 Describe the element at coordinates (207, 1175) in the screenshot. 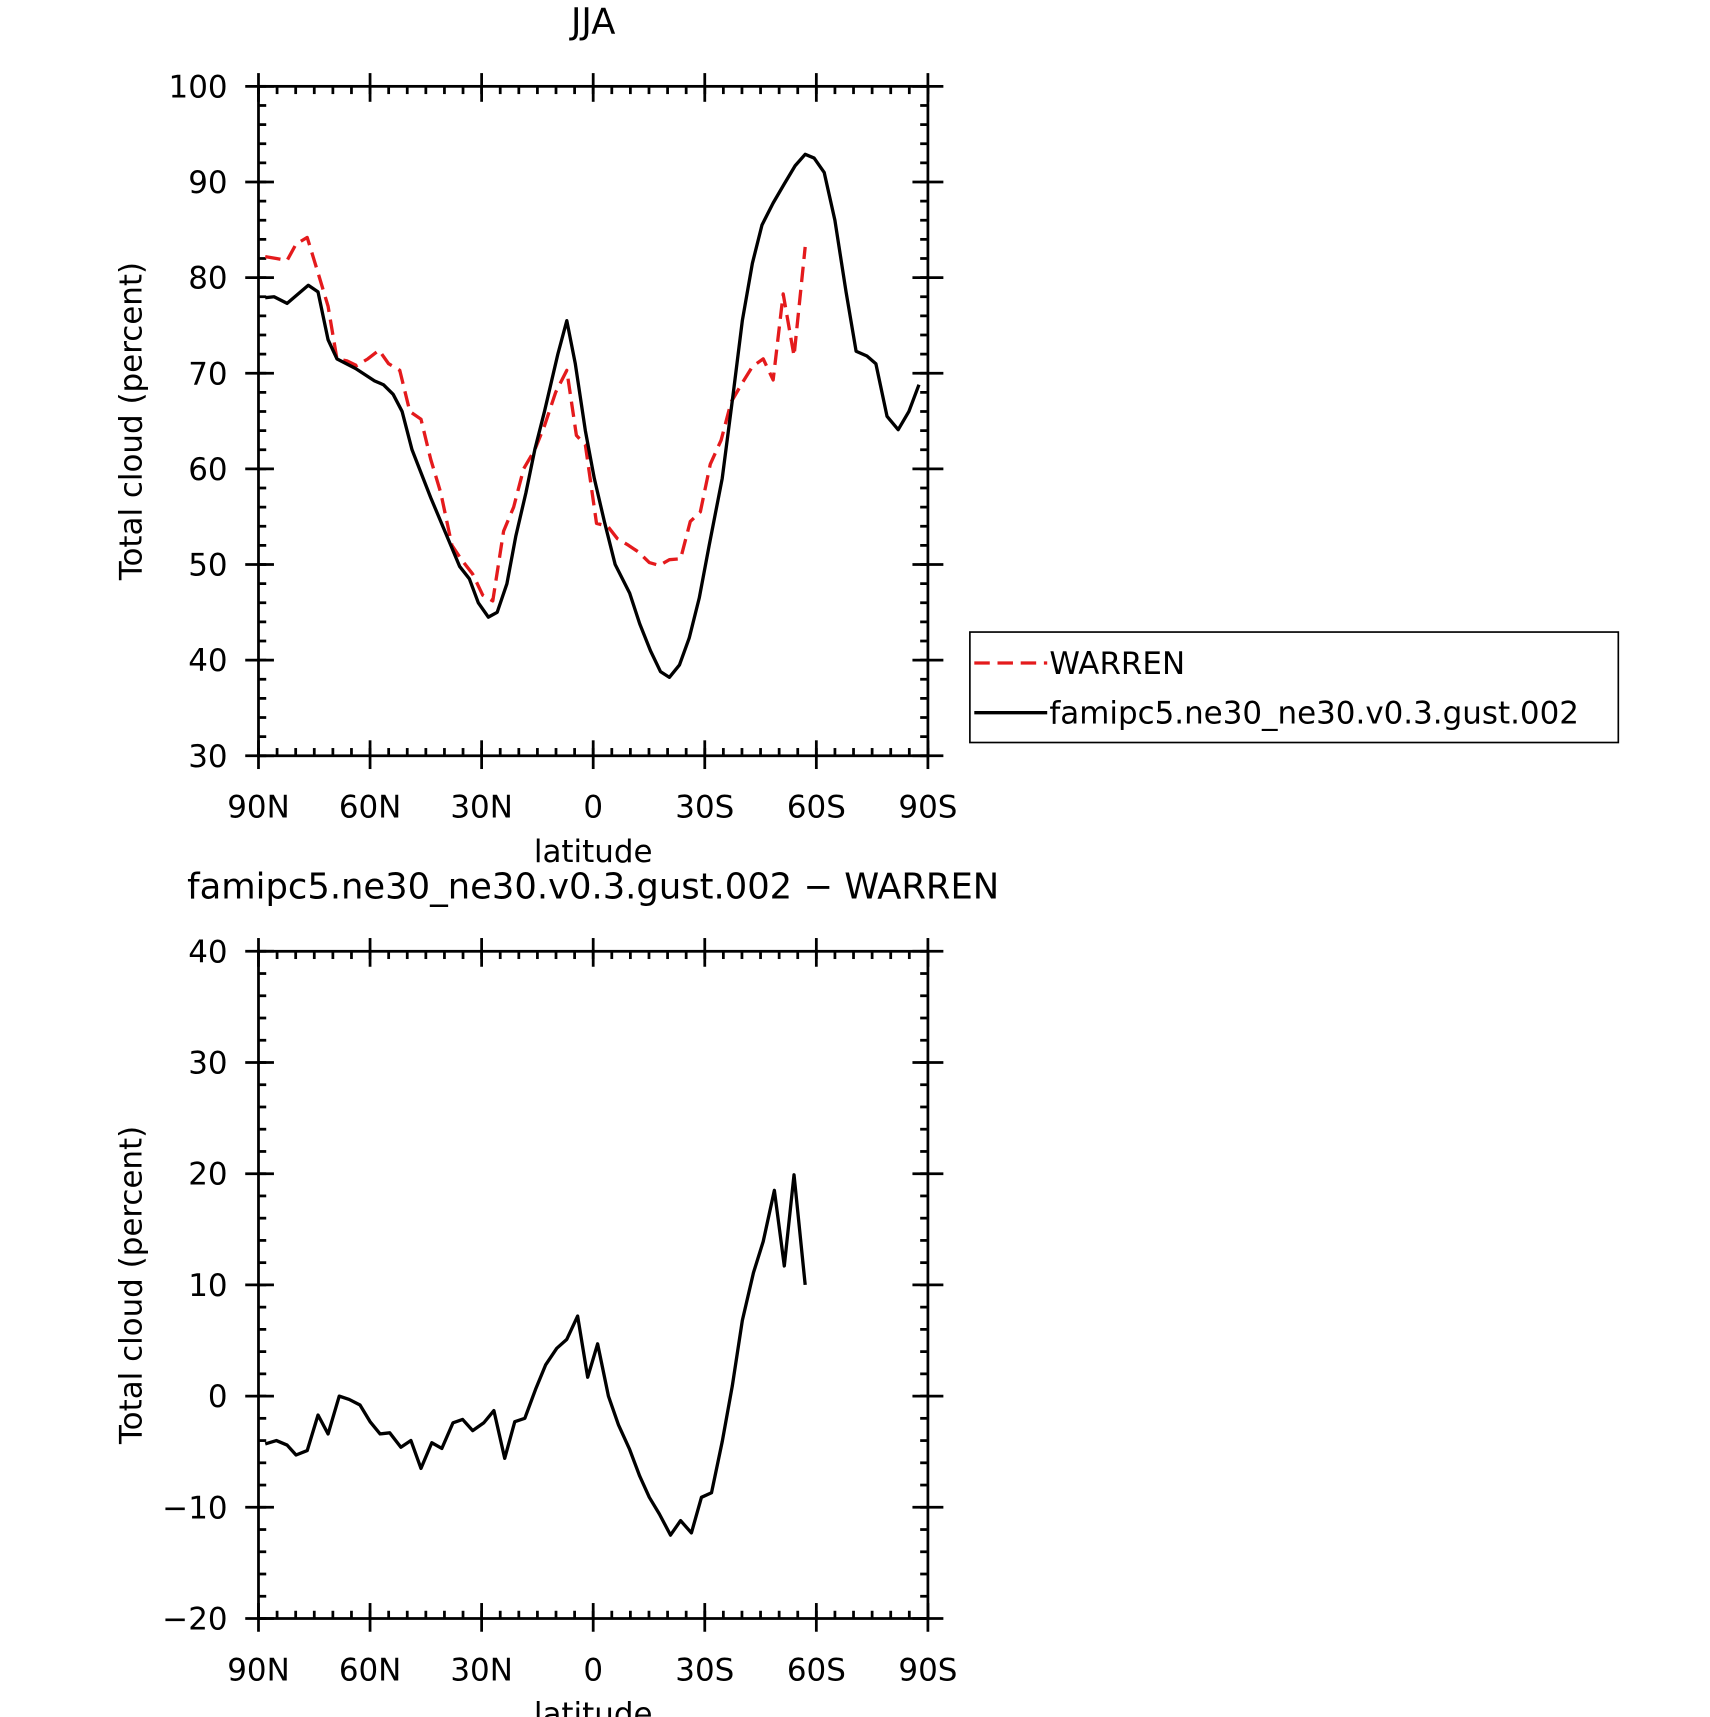

I see `y-tick-label: 20` at that location.